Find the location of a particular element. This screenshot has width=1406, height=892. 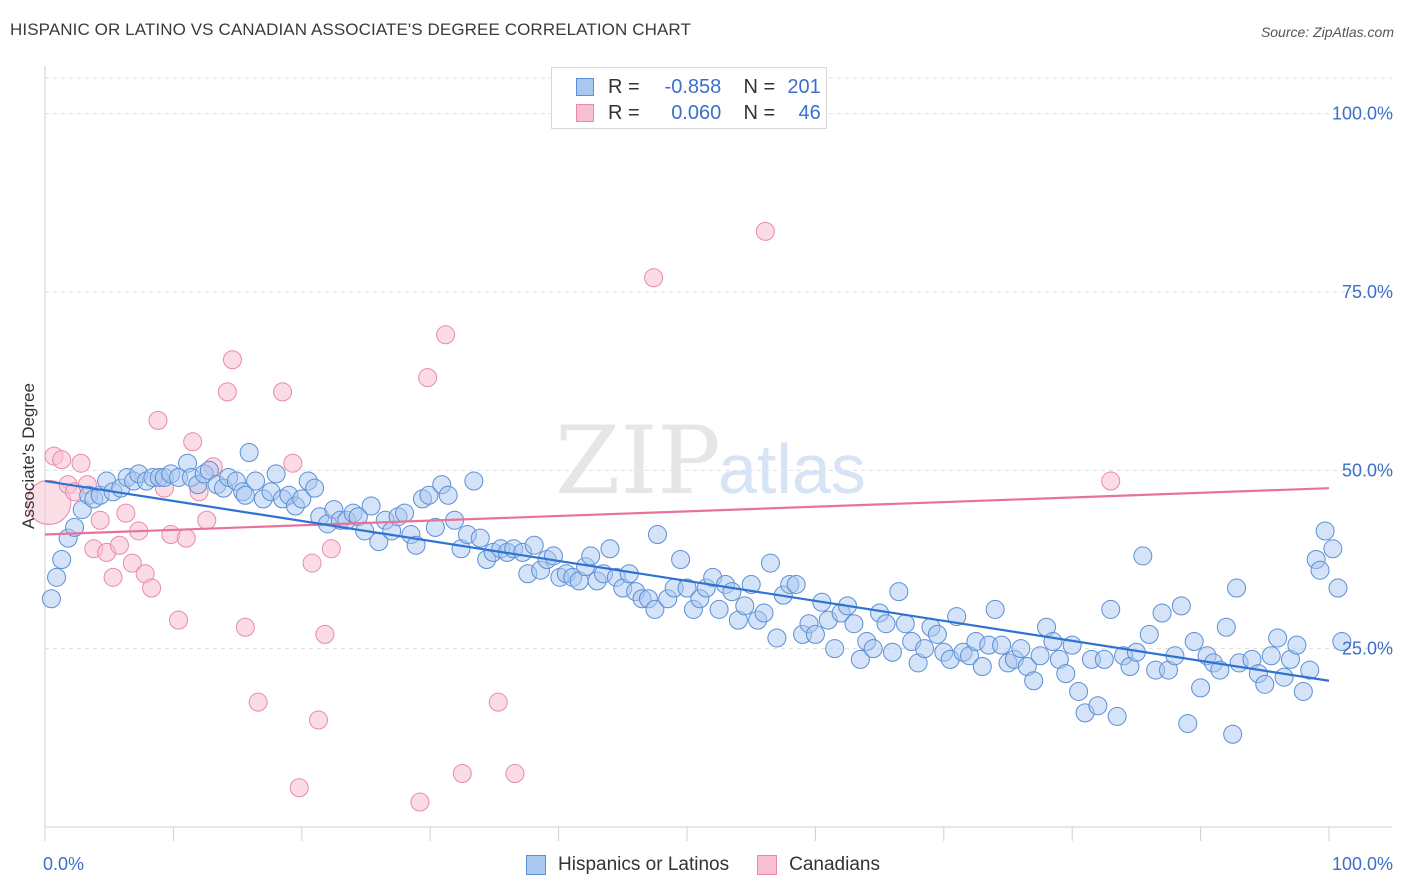

legend-r-value: 0.060 is located at coordinates (696, 112).